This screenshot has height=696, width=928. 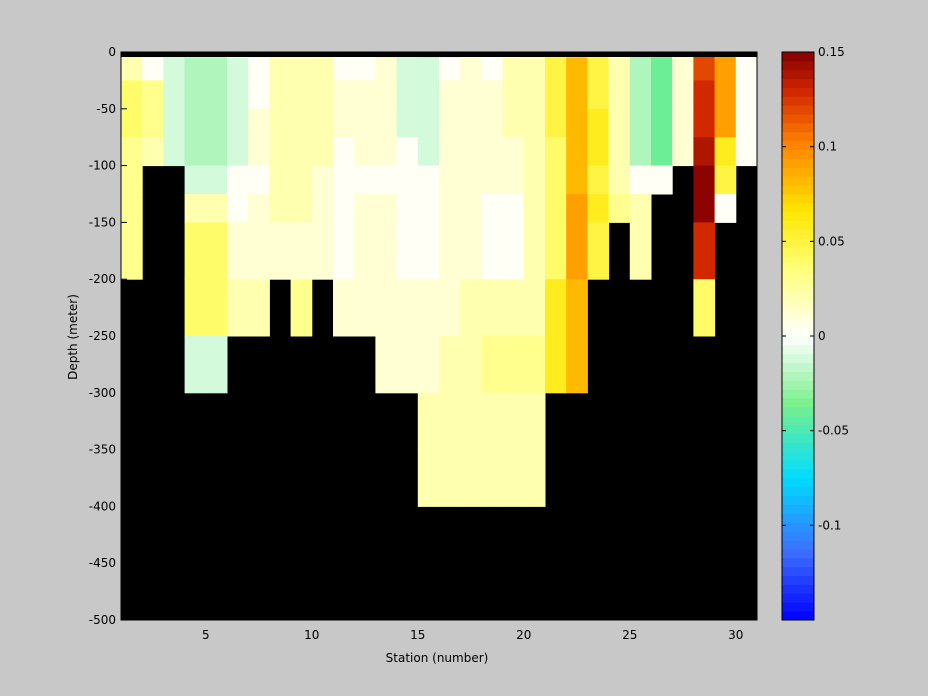 I want to click on x-tick-label: 5, so click(x=206, y=635).